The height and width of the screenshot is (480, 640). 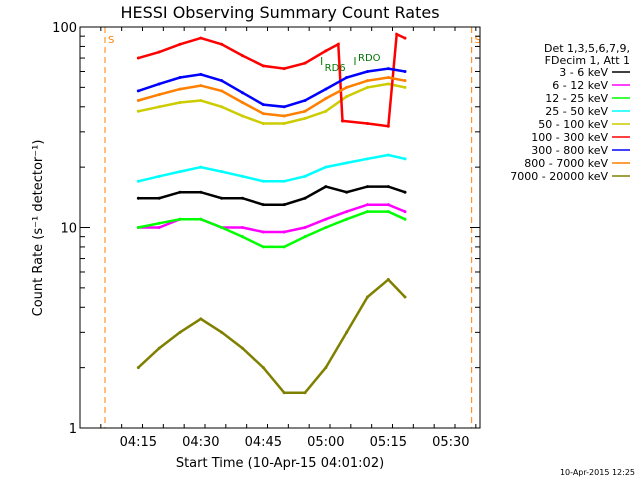 What do you see at coordinates (573, 124) in the screenshot?
I see `legend-entry-label: 50 - 100 keV` at bounding box center [573, 124].